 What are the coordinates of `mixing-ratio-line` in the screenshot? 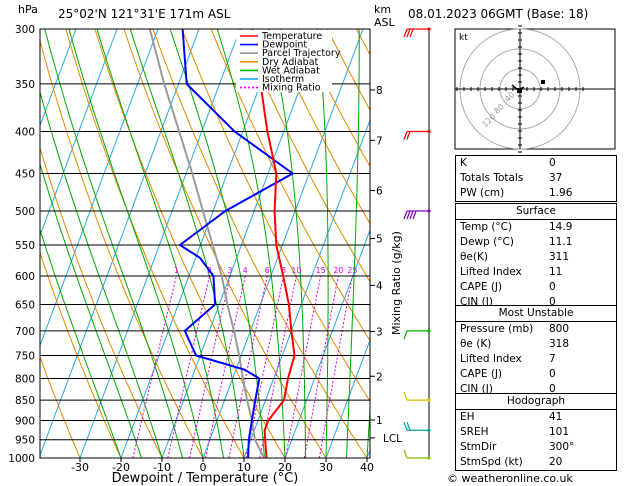 It's located at (154, 366).